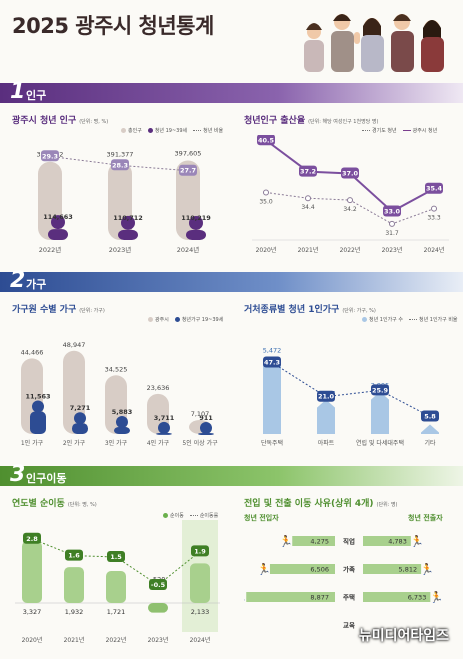  Describe the element at coordinates (50, 156) in the screenshot. I see `ratio-marker` at that location.